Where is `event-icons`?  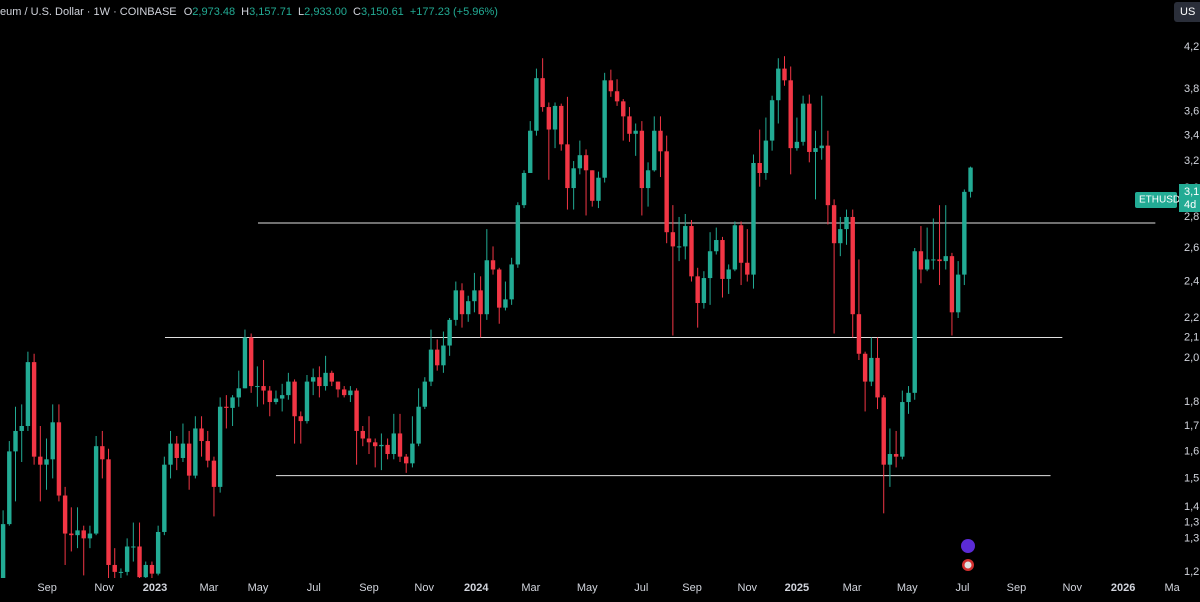
event-icons is located at coordinates (968, 555).